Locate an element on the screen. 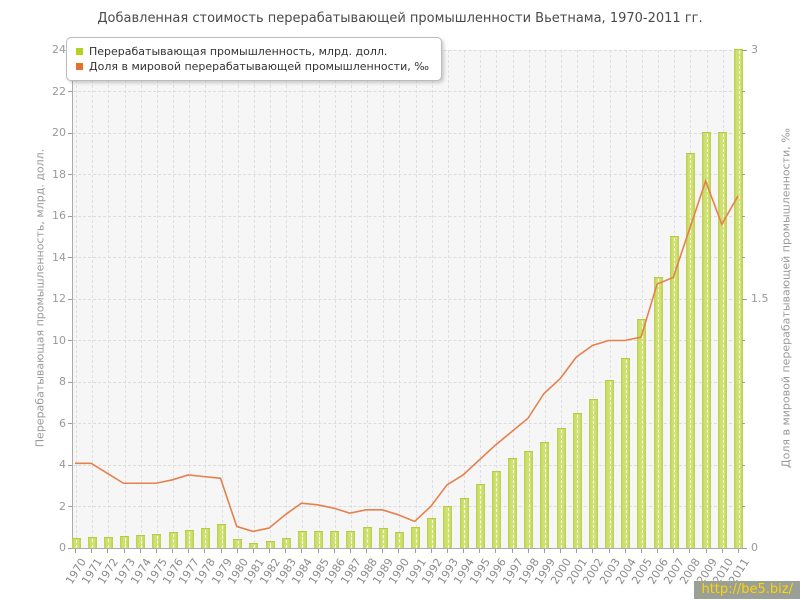 Image resolution: width=800 pixels, height=600 pixels. y-tick-label-right: 0 is located at coordinates (754, 547).